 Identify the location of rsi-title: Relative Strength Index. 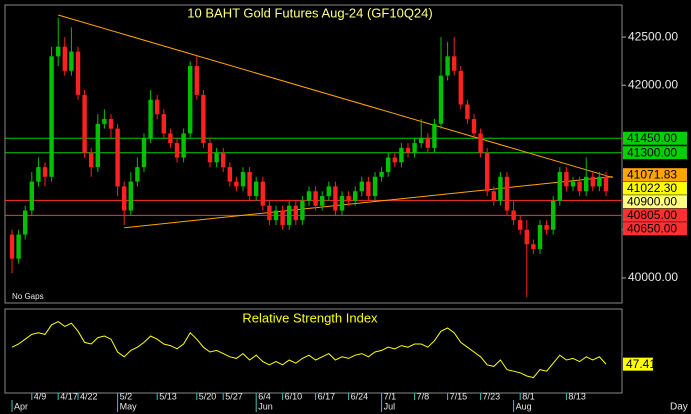
(310, 317).